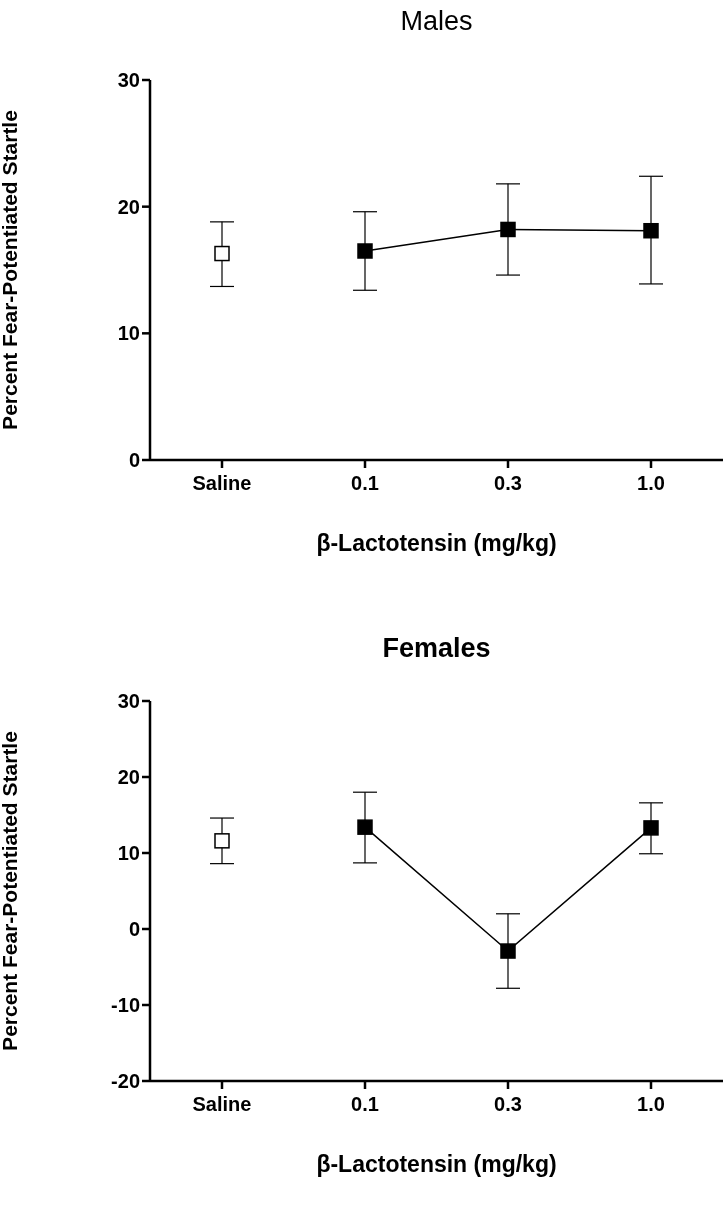  I want to click on y-tick-label: -20, so click(125, 1081).